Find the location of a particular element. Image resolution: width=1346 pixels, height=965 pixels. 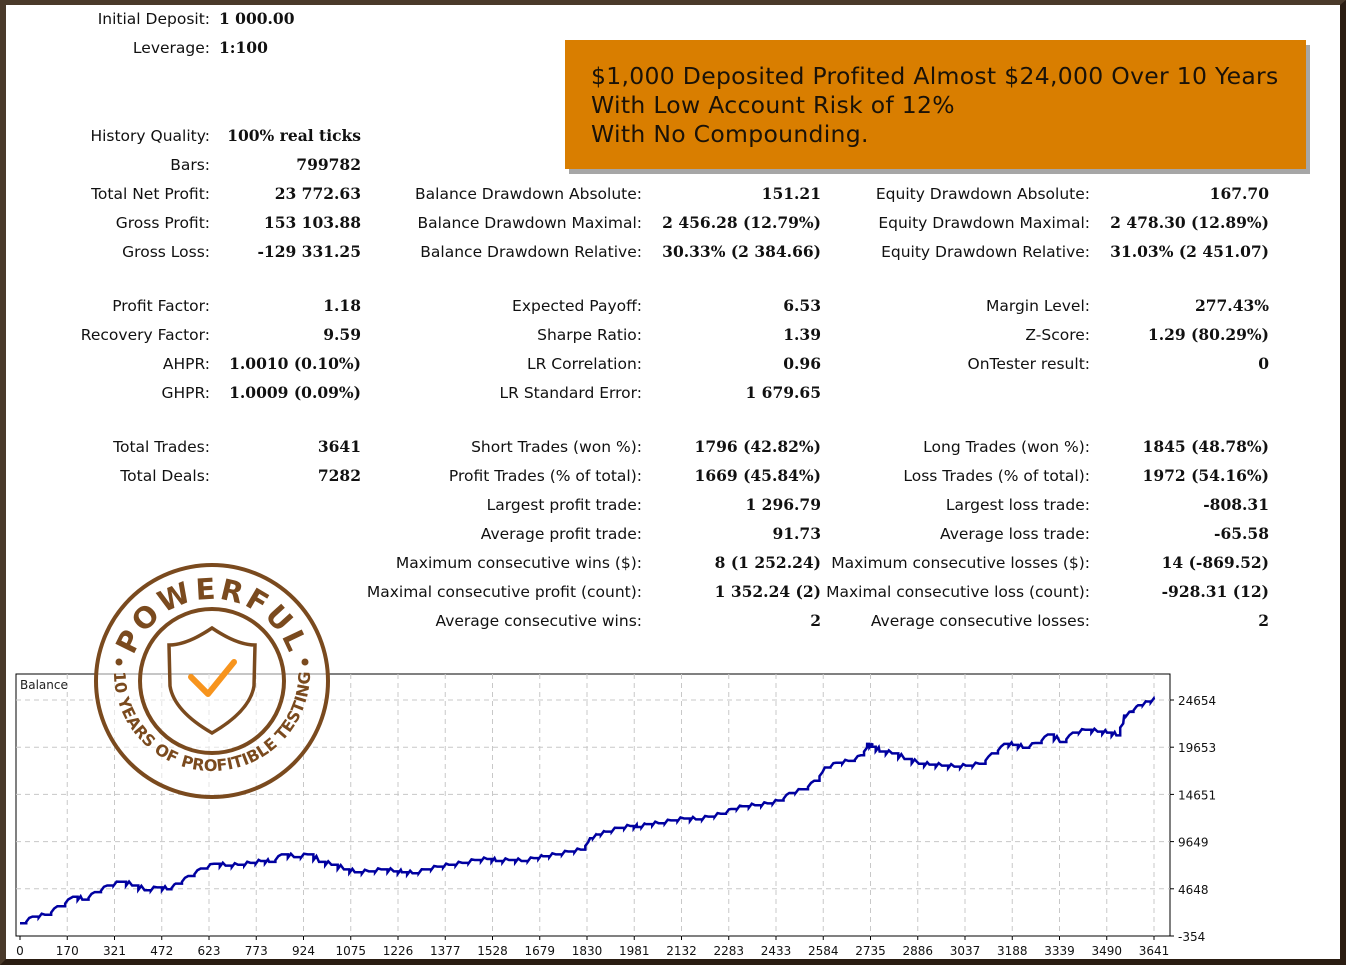

stat-value: 1 679.65 is located at coordinates (783, 392).